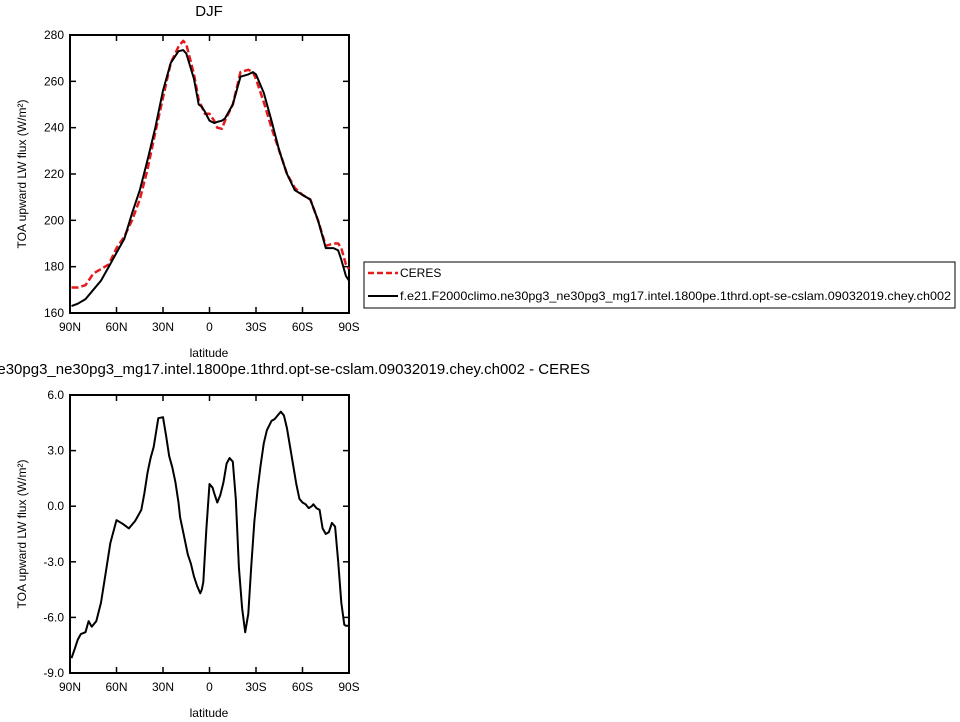 Image resolution: width=960 pixels, height=722 pixels. Describe the element at coordinates (209, 713) in the screenshot. I see `bottom-x-axis-label: latitude` at that location.